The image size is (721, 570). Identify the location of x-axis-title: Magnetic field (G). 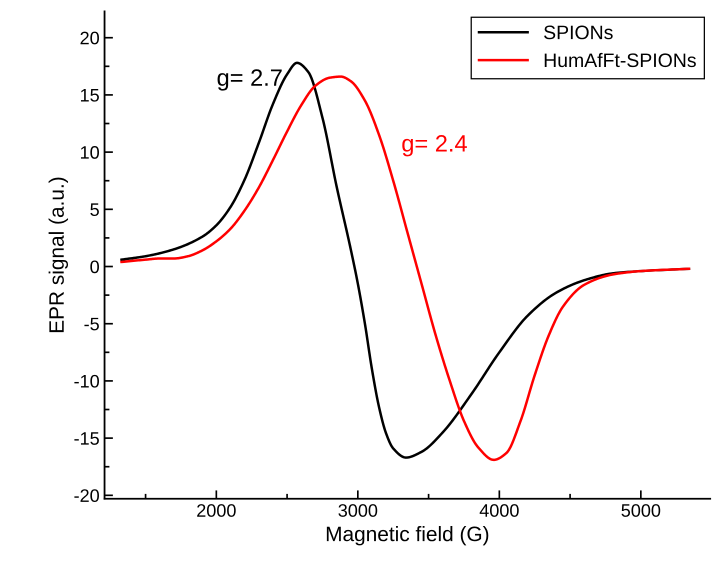
(407, 536).